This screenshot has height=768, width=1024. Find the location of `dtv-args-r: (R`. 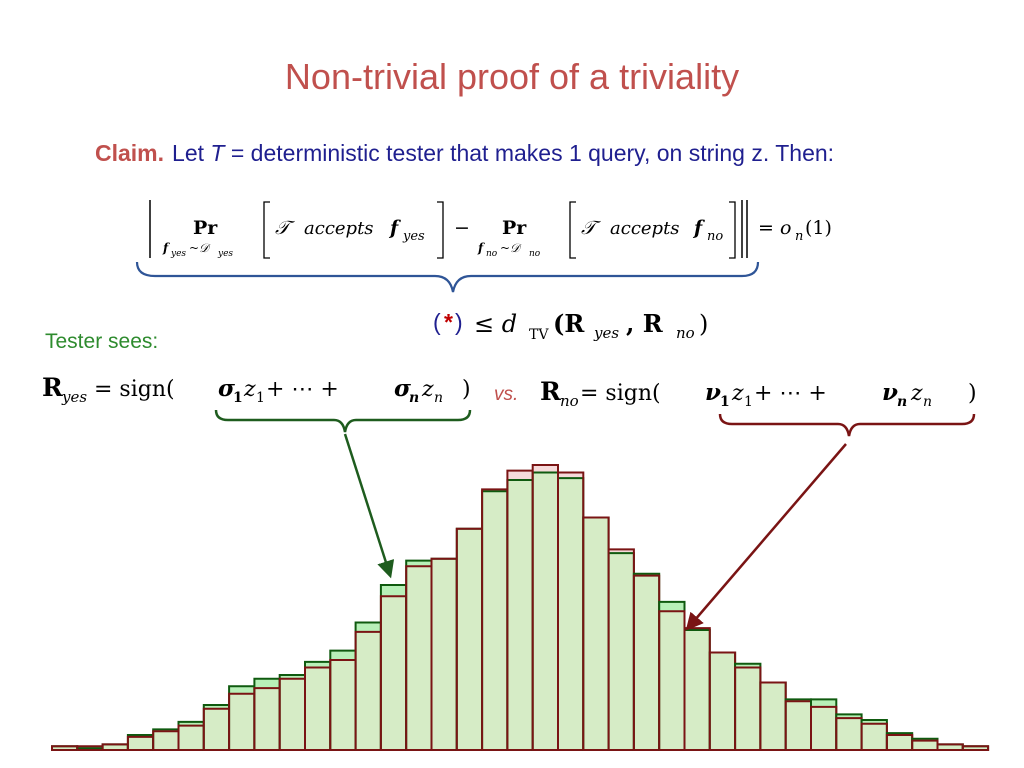

dtv-args-r: (R is located at coordinates (569, 323).